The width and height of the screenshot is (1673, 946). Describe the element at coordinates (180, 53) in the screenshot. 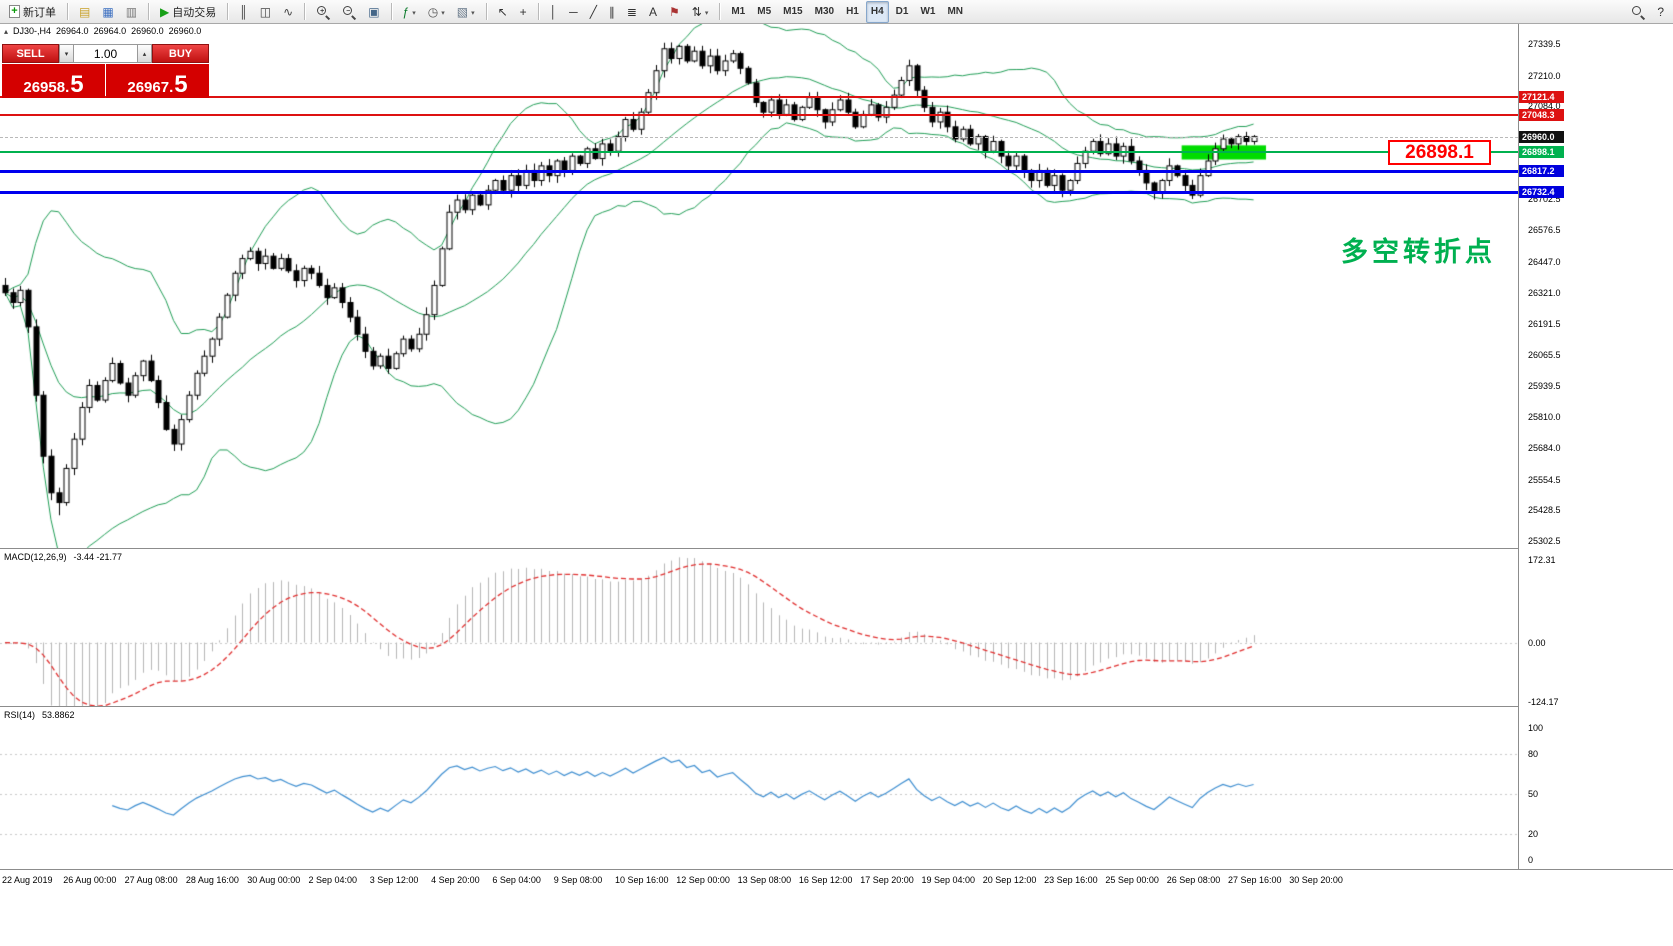

I see `buy-button: BUY` at that location.